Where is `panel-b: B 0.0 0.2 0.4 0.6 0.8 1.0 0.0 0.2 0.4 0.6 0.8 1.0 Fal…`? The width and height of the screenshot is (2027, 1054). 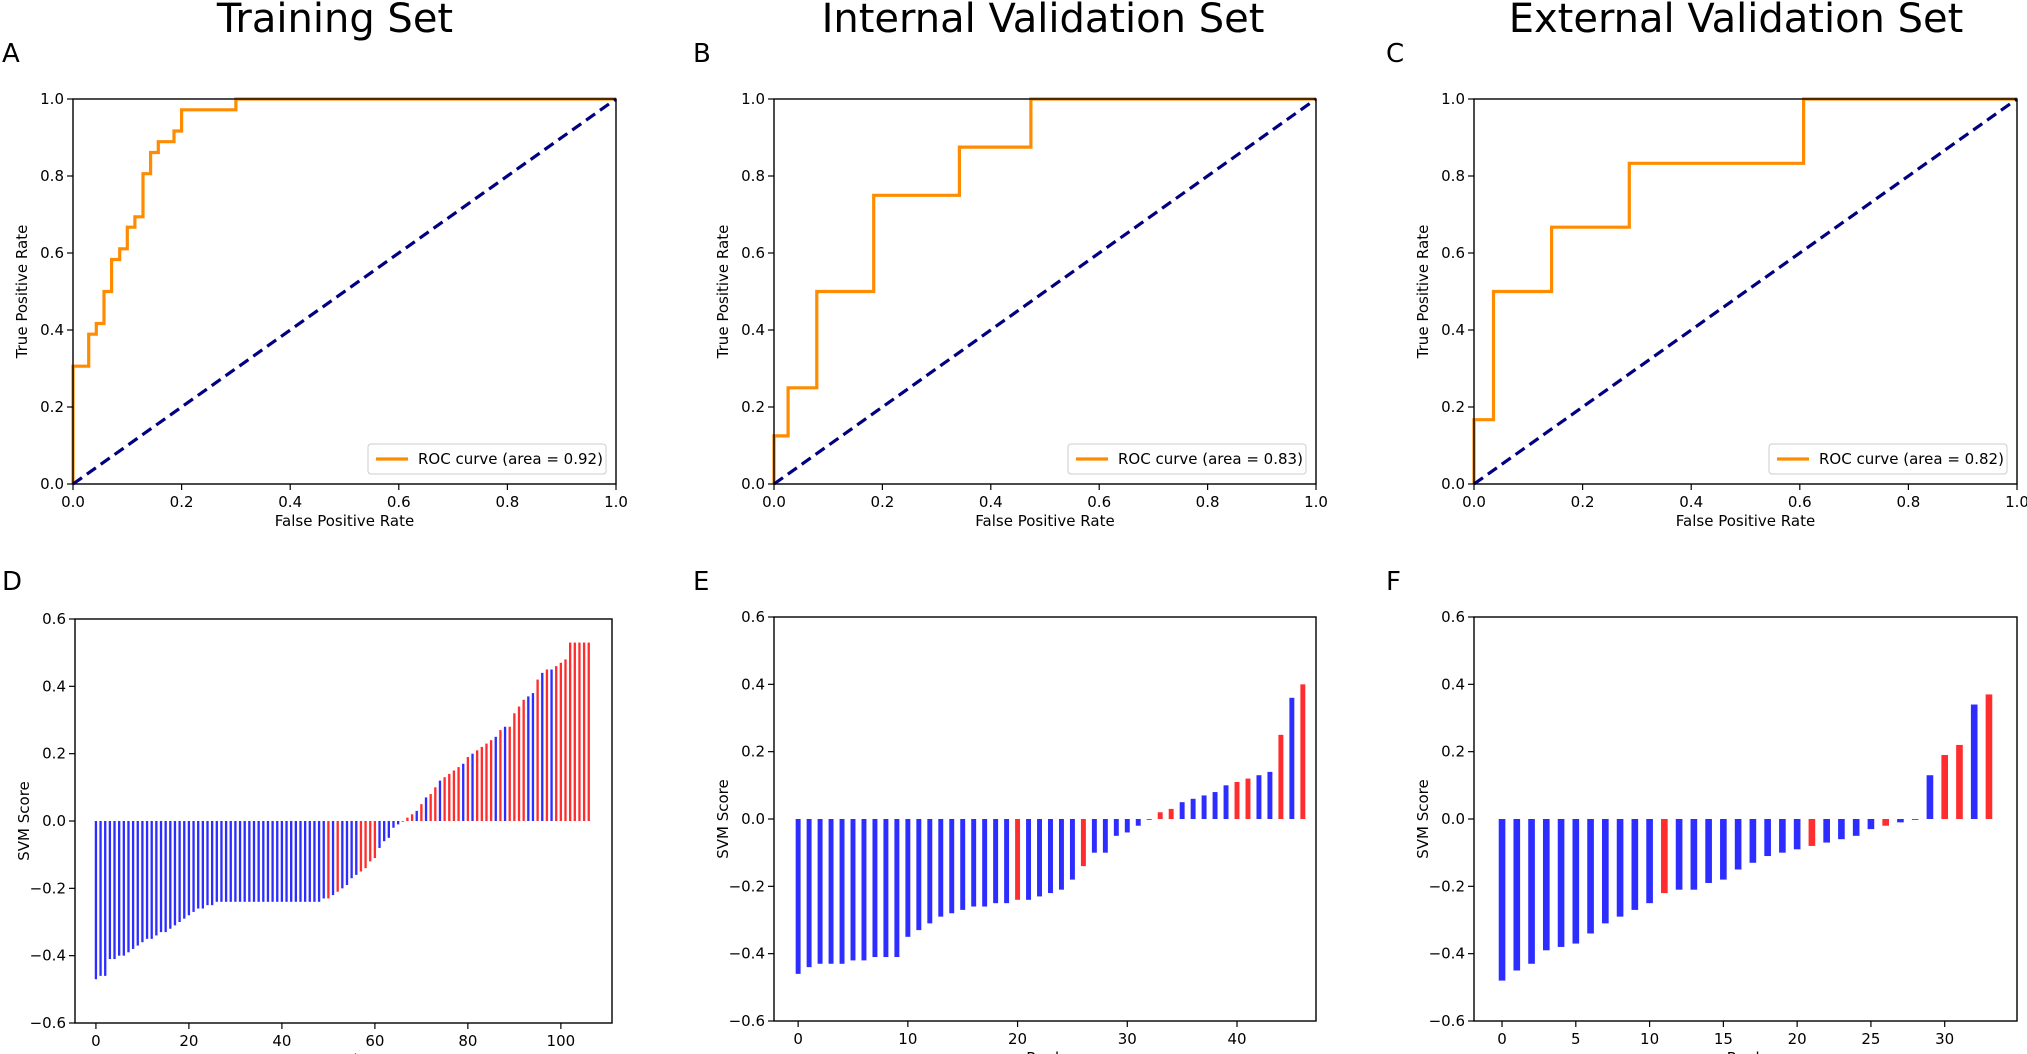 panel-b: B 0.0 0.2 0.4 0.6 0.8 1.0 0.0 0.2 0.4 0.6 0.8 1.0 Fal… is located at coordinates (1010, 284).